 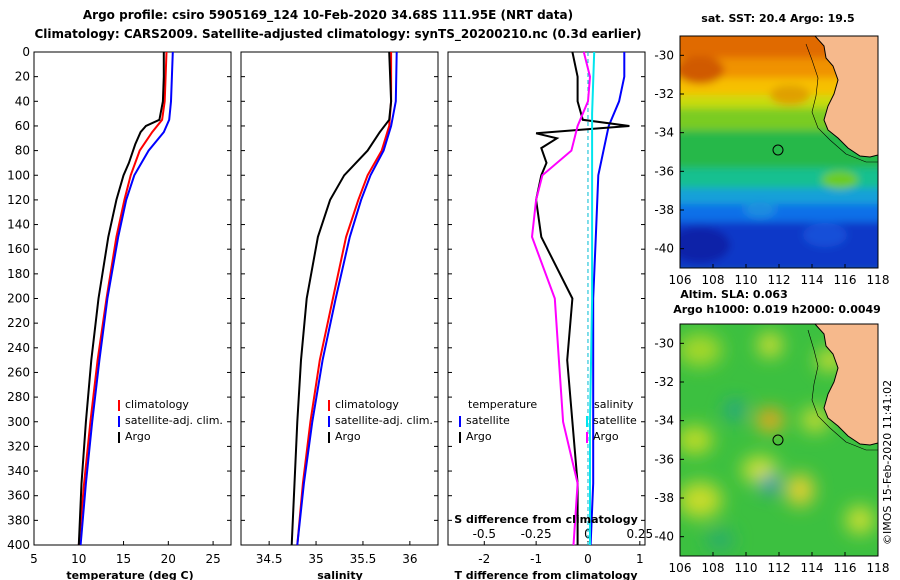 I want to click on x-tick-label: 0.25, so click(x=639, y=534).